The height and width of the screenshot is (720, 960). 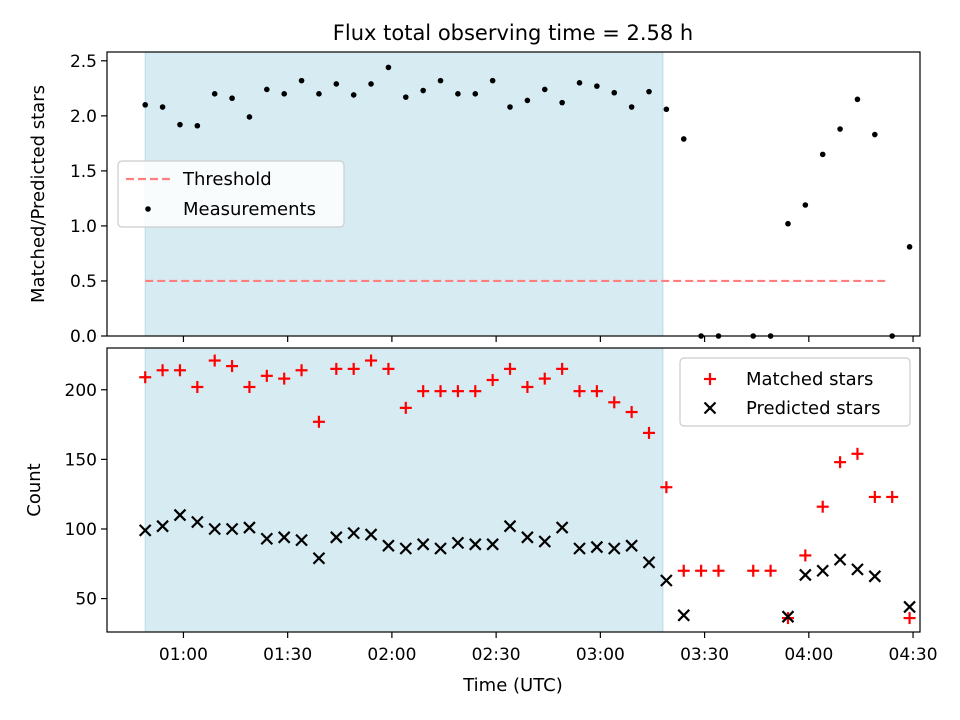 What do you see at coordinates (913, 655) in the screenshot?
I see `x-tick-label: 04:30` at bounding box center [913, 655].